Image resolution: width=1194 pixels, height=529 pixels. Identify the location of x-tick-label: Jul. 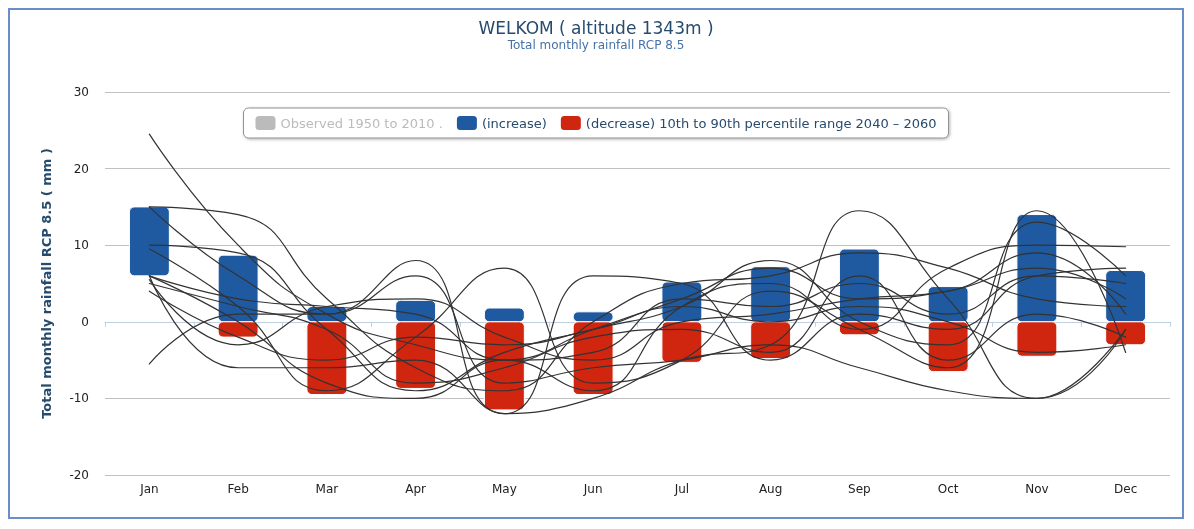
(681, 489).